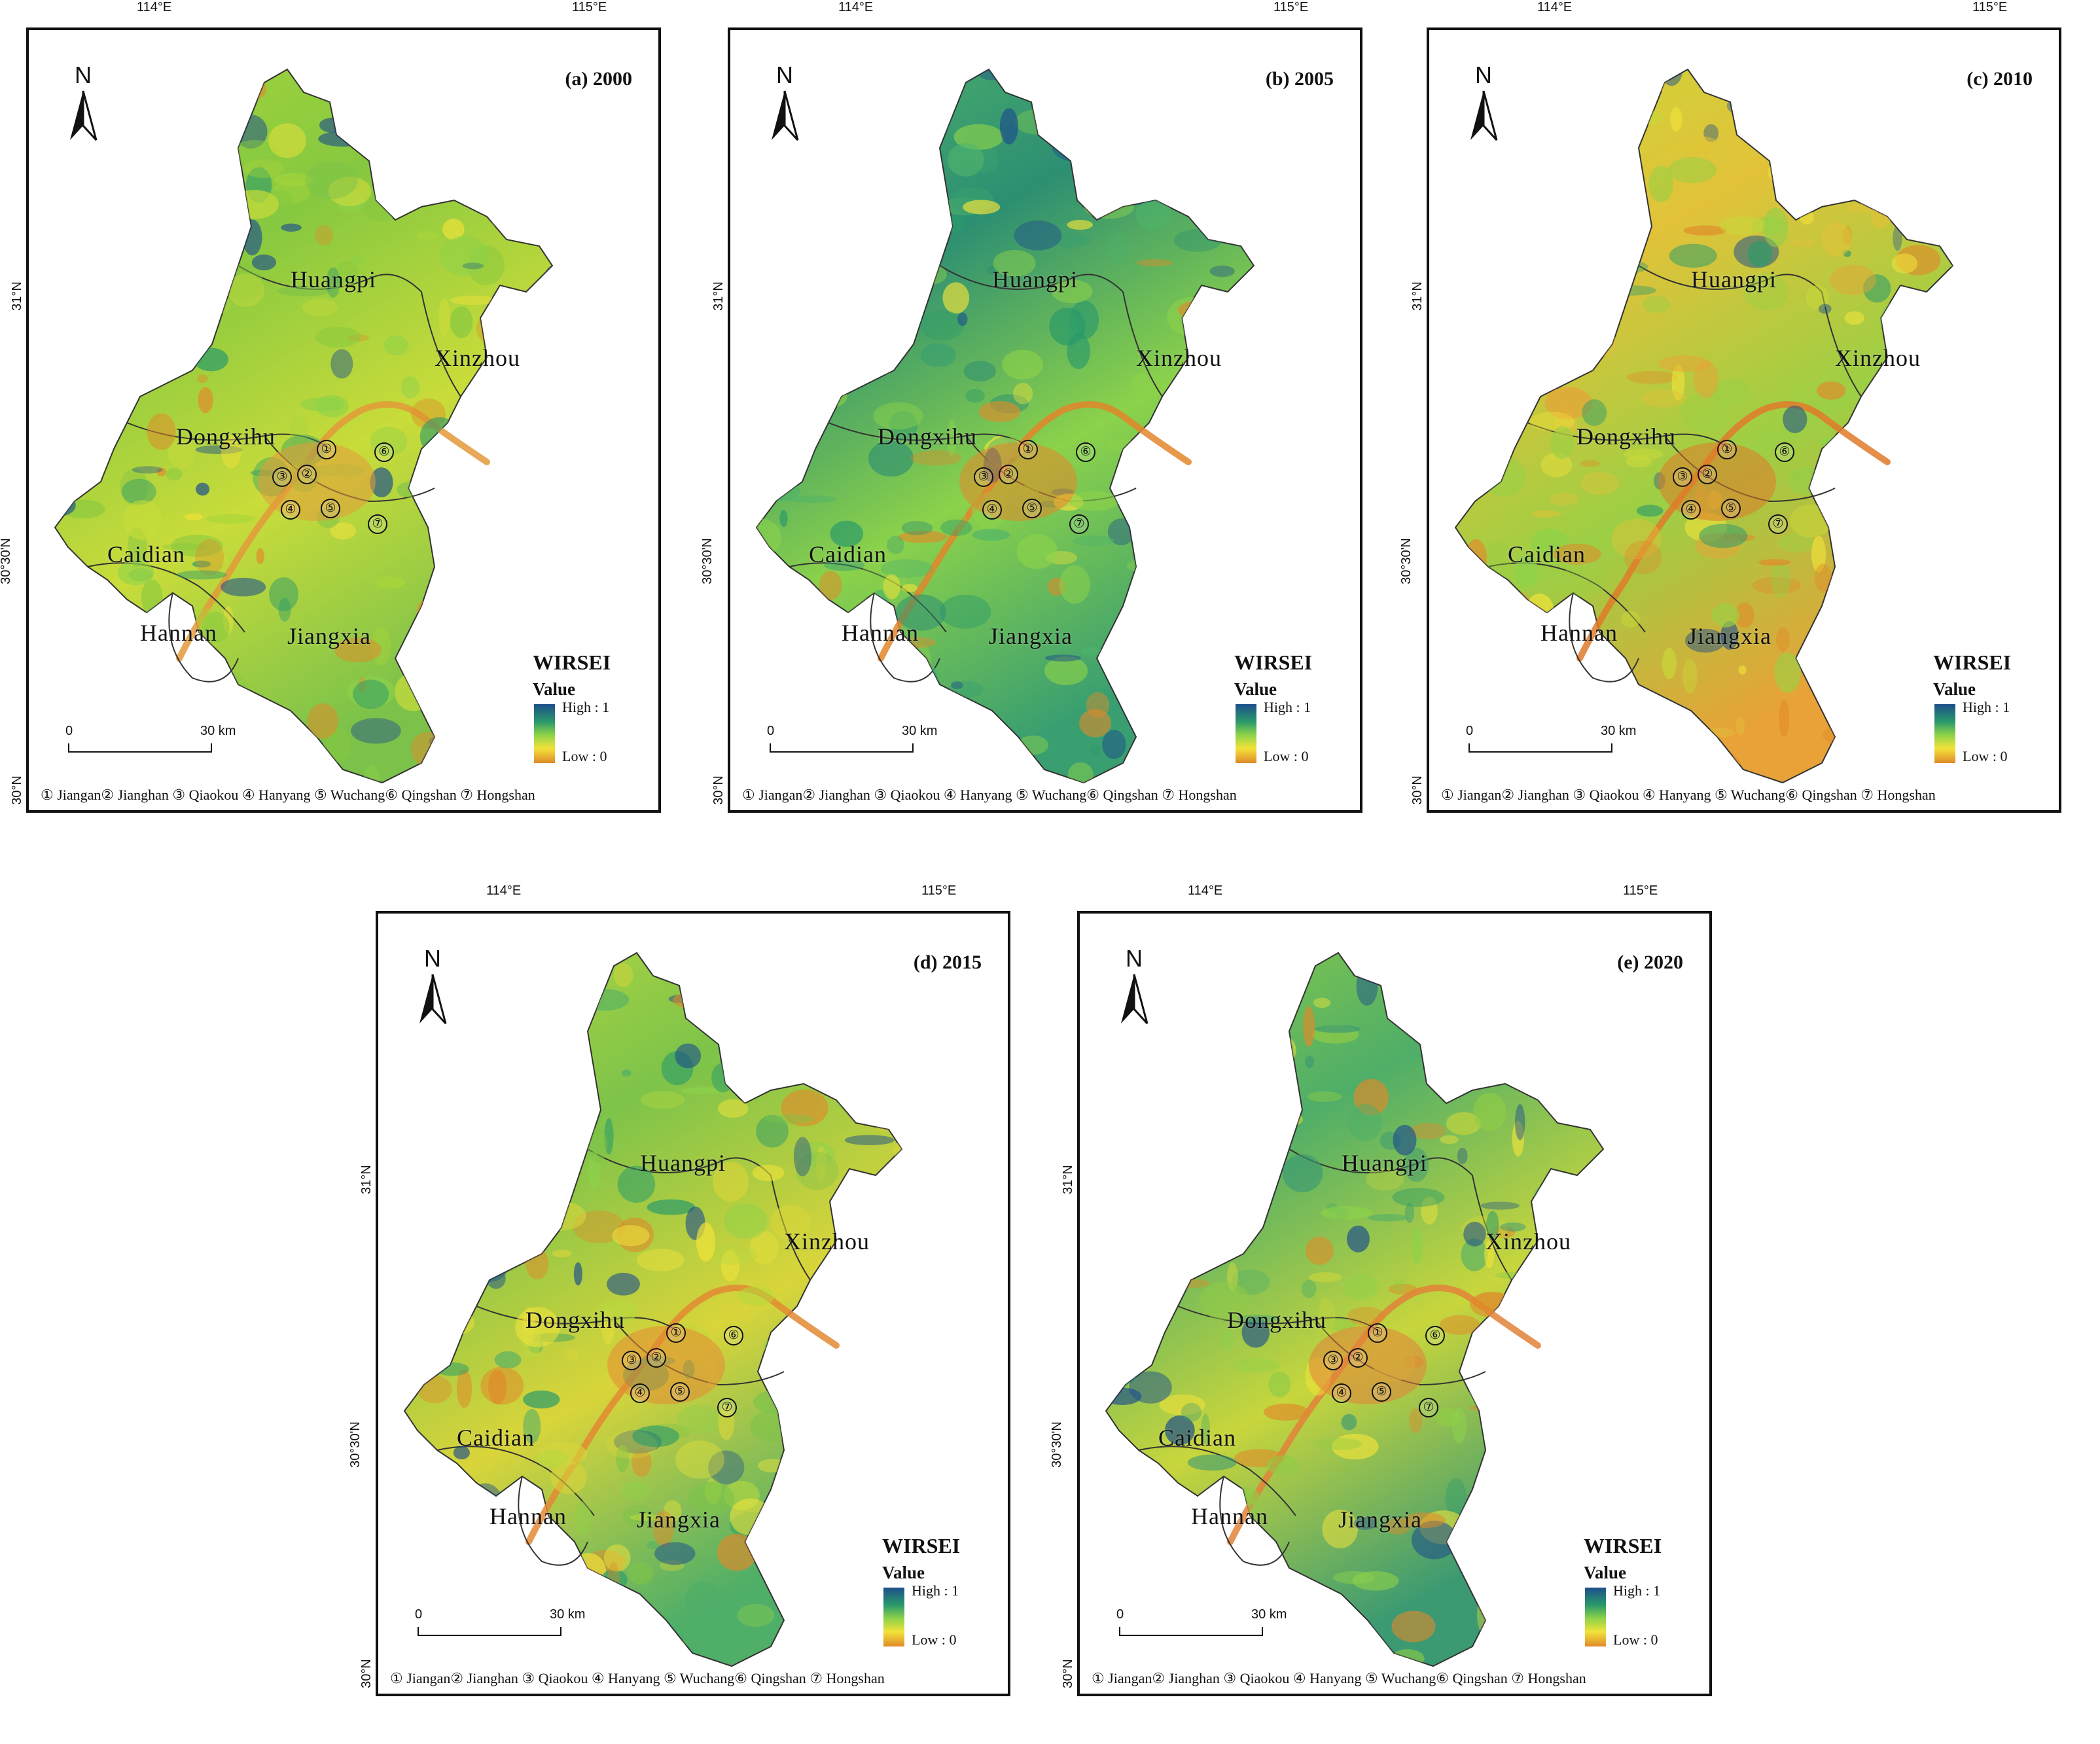 The width and height of the screenshot is (2100, 1744). What do you see at coordinates (656, 1358) in the screenshot?
I see `circle-label-jianghan: ②` at bounding box center [656, 1358].